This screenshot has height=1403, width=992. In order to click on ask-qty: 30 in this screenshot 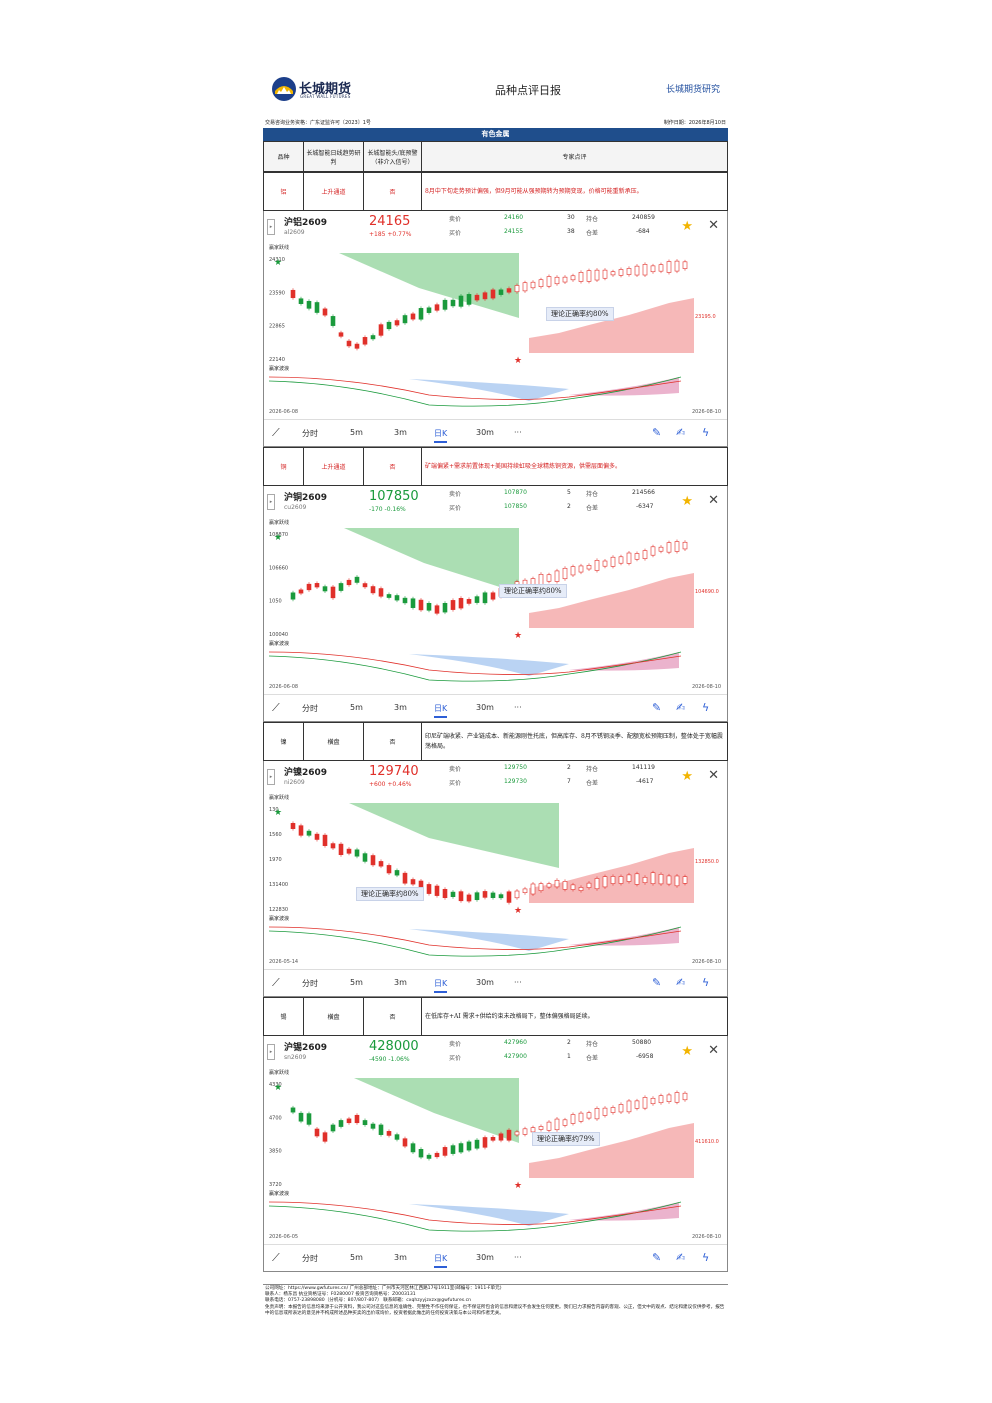, I will do `click(571, 217)`.